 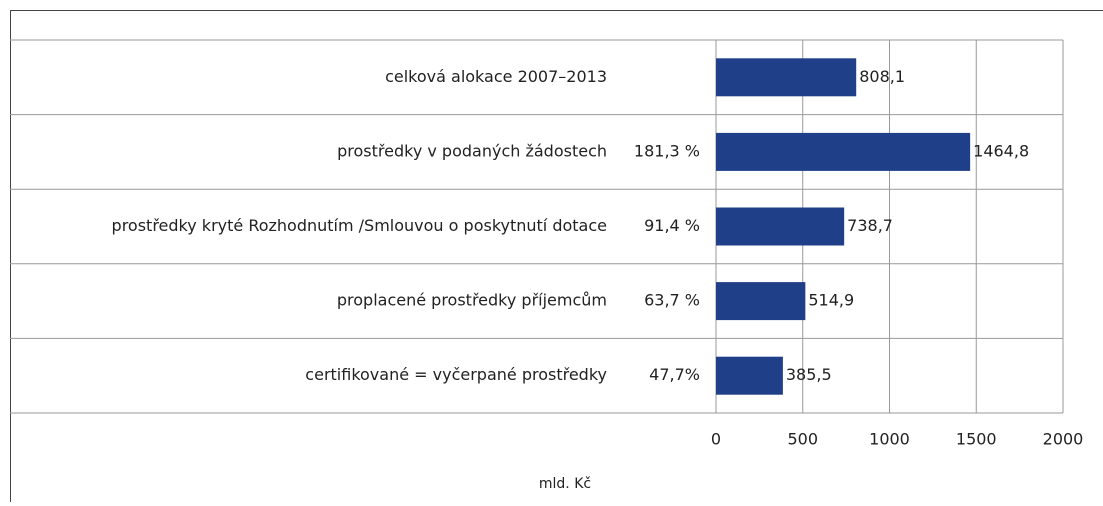 I want to click on value-label: 808,1, so click(x=882, y=76).